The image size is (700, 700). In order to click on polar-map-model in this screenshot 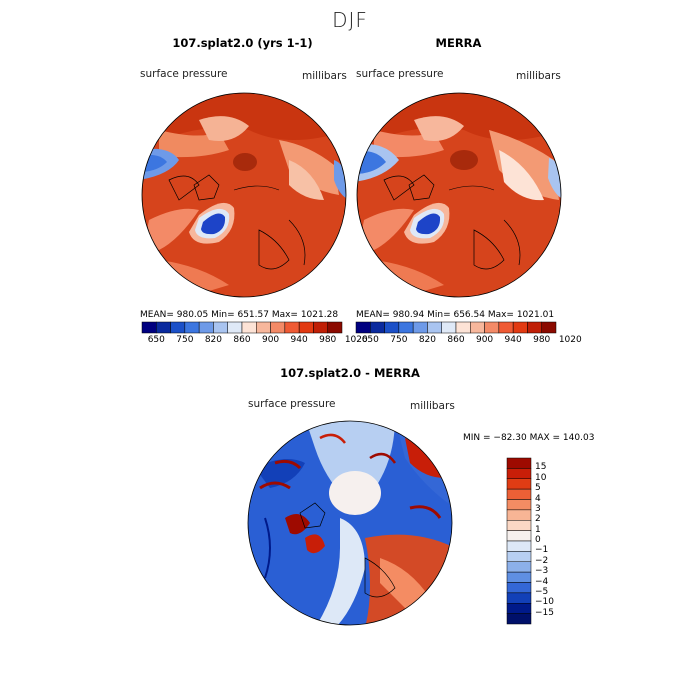, I will do `click(244, 195)`.